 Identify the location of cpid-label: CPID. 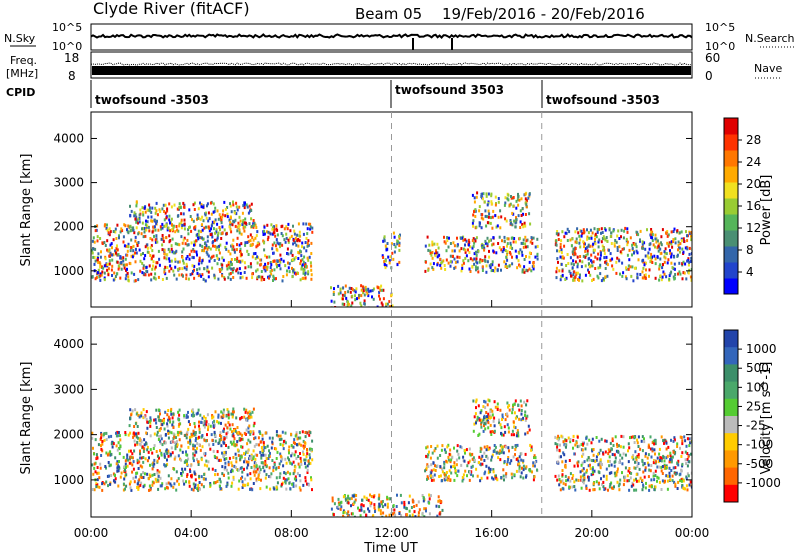
(20, 92).